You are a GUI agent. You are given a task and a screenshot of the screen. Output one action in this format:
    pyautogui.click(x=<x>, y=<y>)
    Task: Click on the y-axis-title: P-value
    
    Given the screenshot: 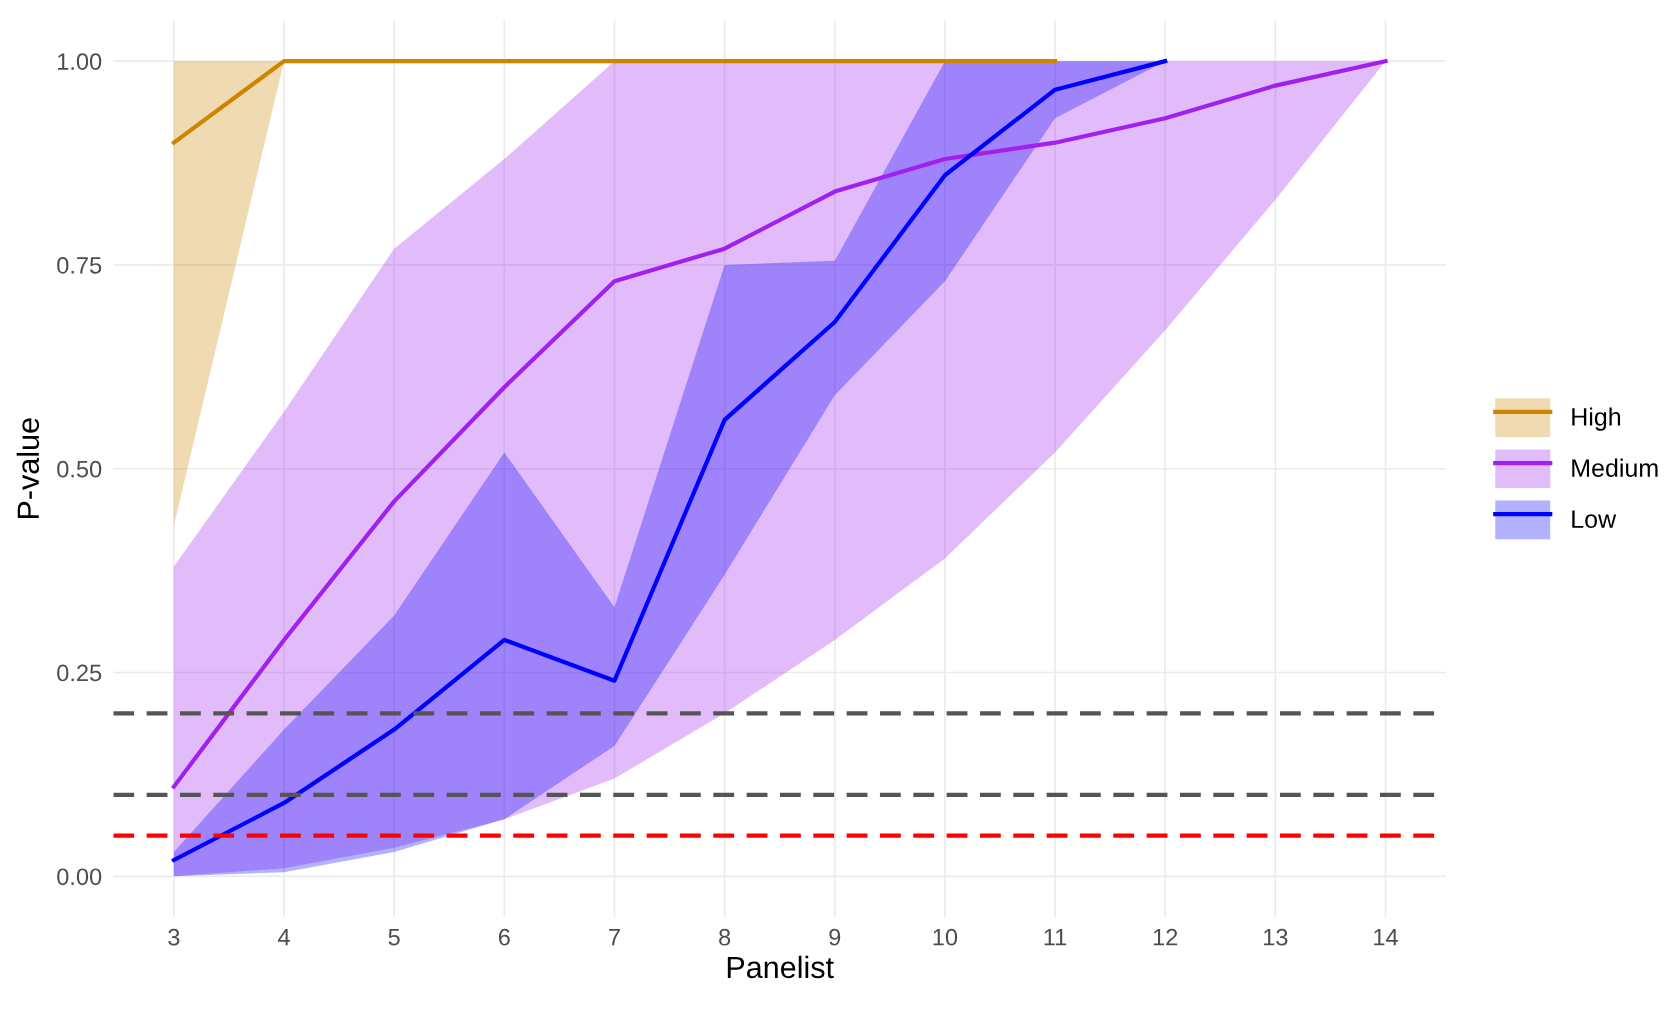 What is the action you would take?
    pyautogui.click(x=28, y=468)
    